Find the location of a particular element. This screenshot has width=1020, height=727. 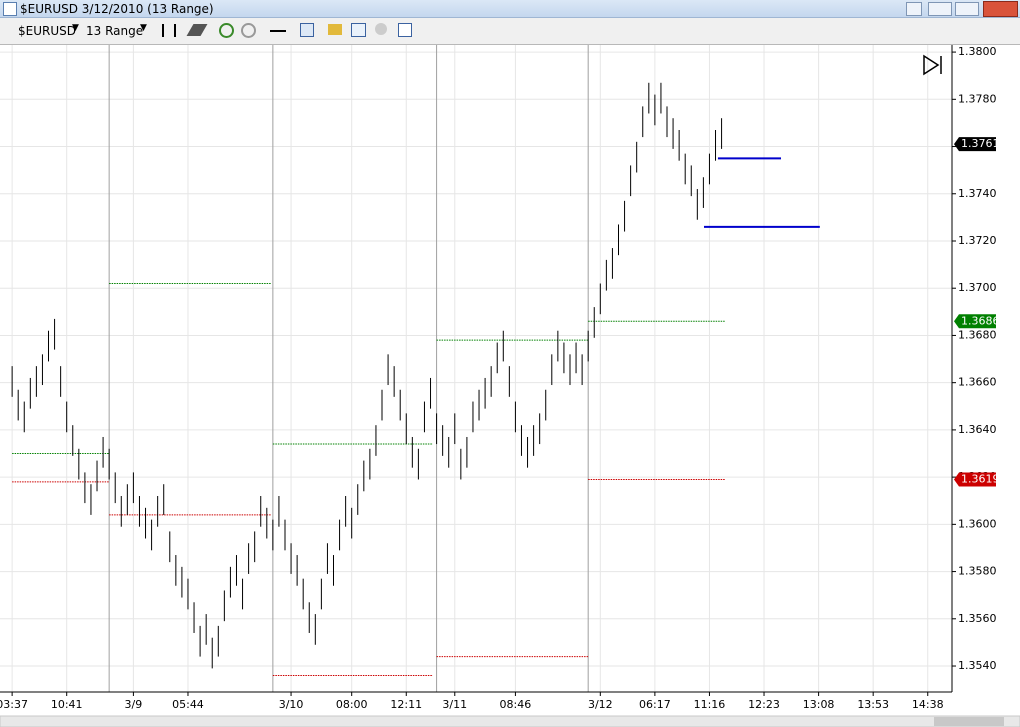

x-tick-label: 3/11 is located at coordinates (454, 704).